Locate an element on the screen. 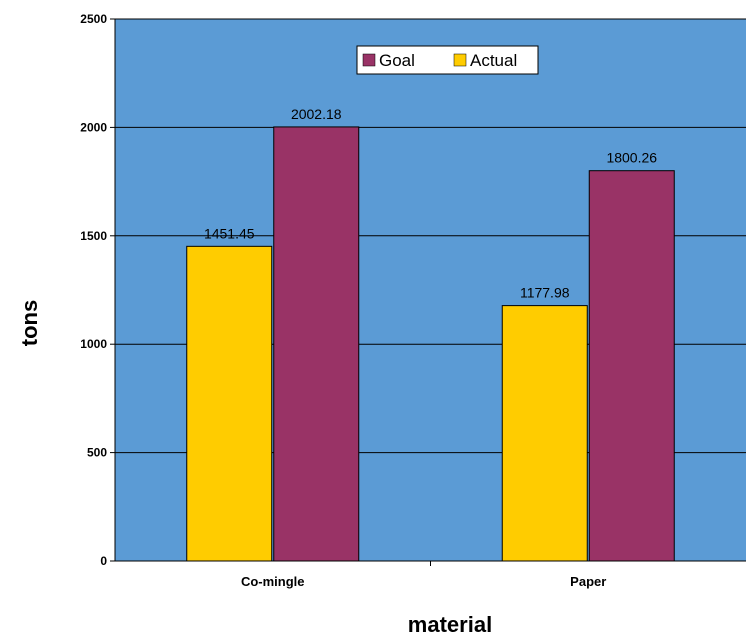 Image resolution: width=746 pixels, height=636 pixels. legend-label-actual: Actual is located at coordinates (493, 60).